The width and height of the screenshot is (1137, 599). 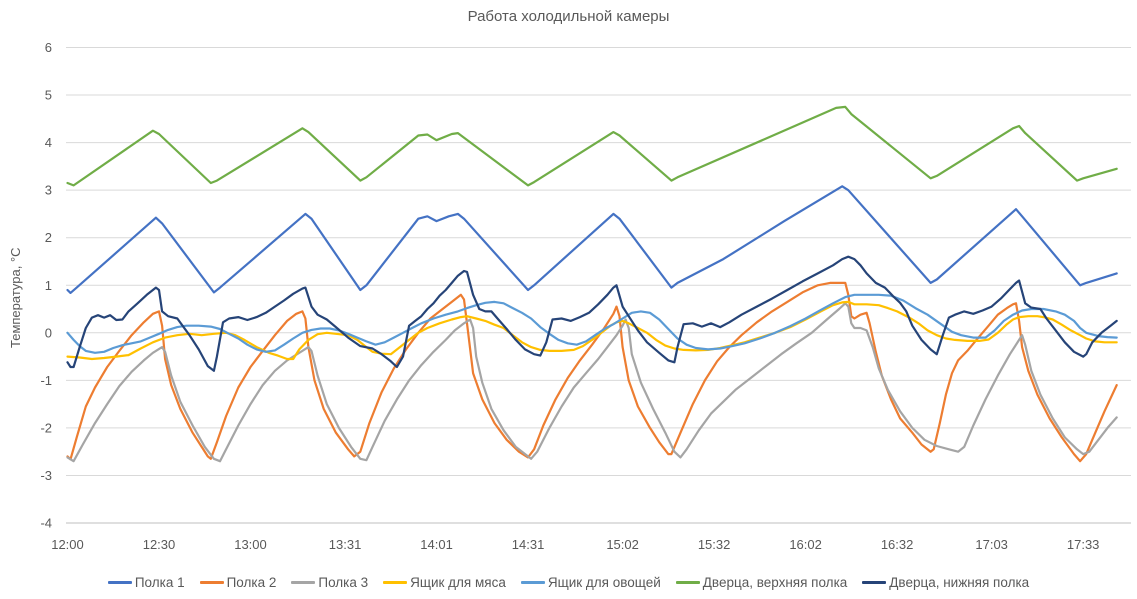 I want to click on x-tick-label: 14:31, so click(x=528, y=544).